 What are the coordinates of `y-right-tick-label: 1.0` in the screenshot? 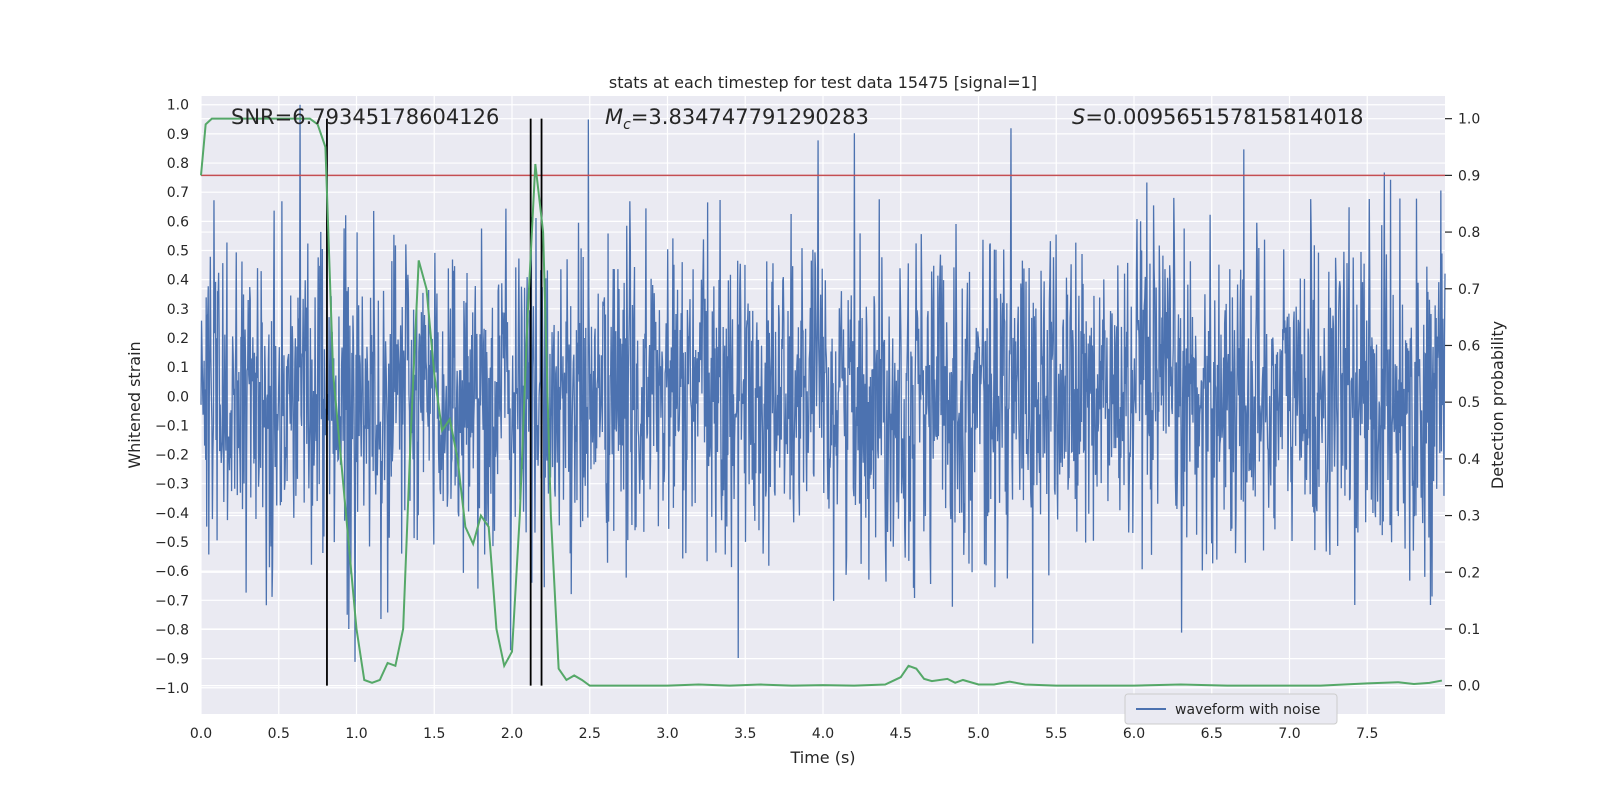 It's located at (1469, 120).